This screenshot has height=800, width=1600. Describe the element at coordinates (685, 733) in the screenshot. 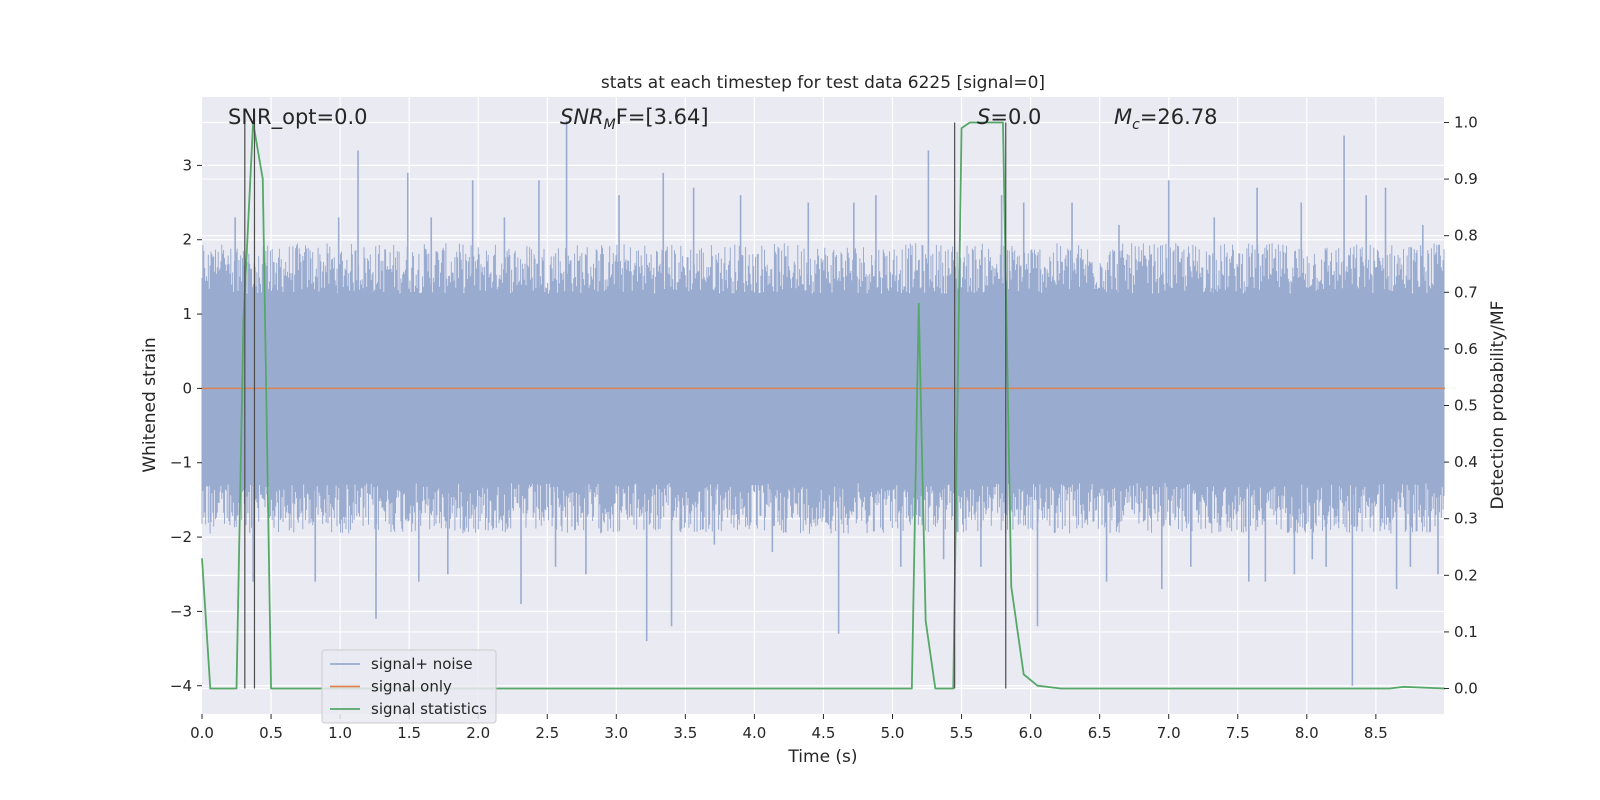

I see `x-tick-label: 3.5` at that location.